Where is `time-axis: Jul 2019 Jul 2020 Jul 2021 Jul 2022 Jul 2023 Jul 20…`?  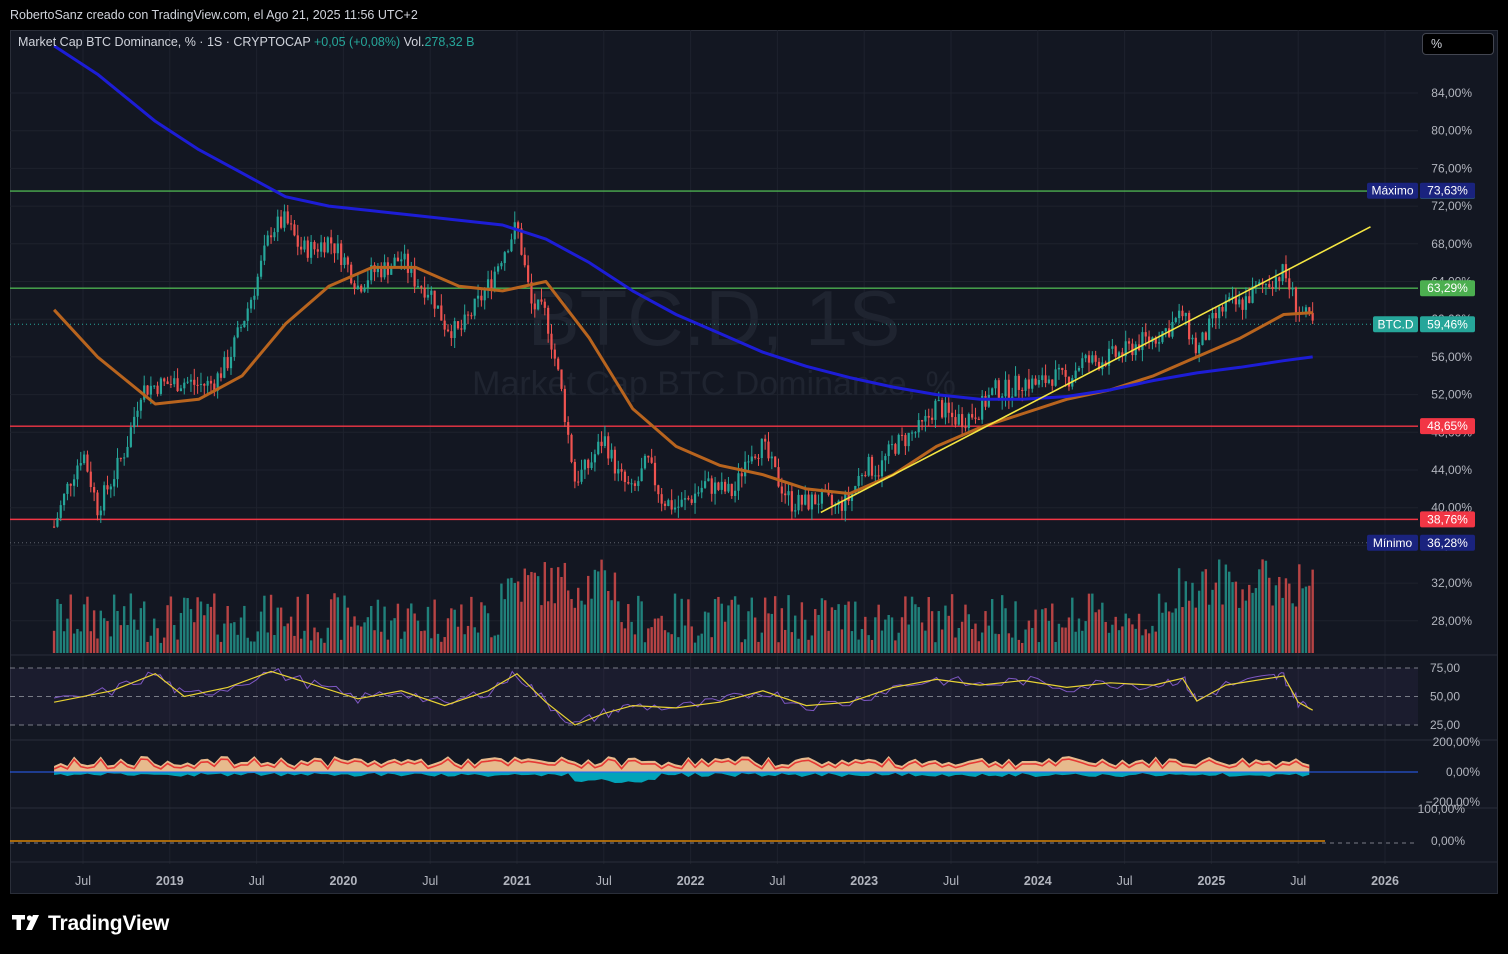 time-axis: Jul 2019 Jul 2020 Jul 2021 Jul 2022 Jul 2023 Jul 20… is located at coordinates (737, 881).